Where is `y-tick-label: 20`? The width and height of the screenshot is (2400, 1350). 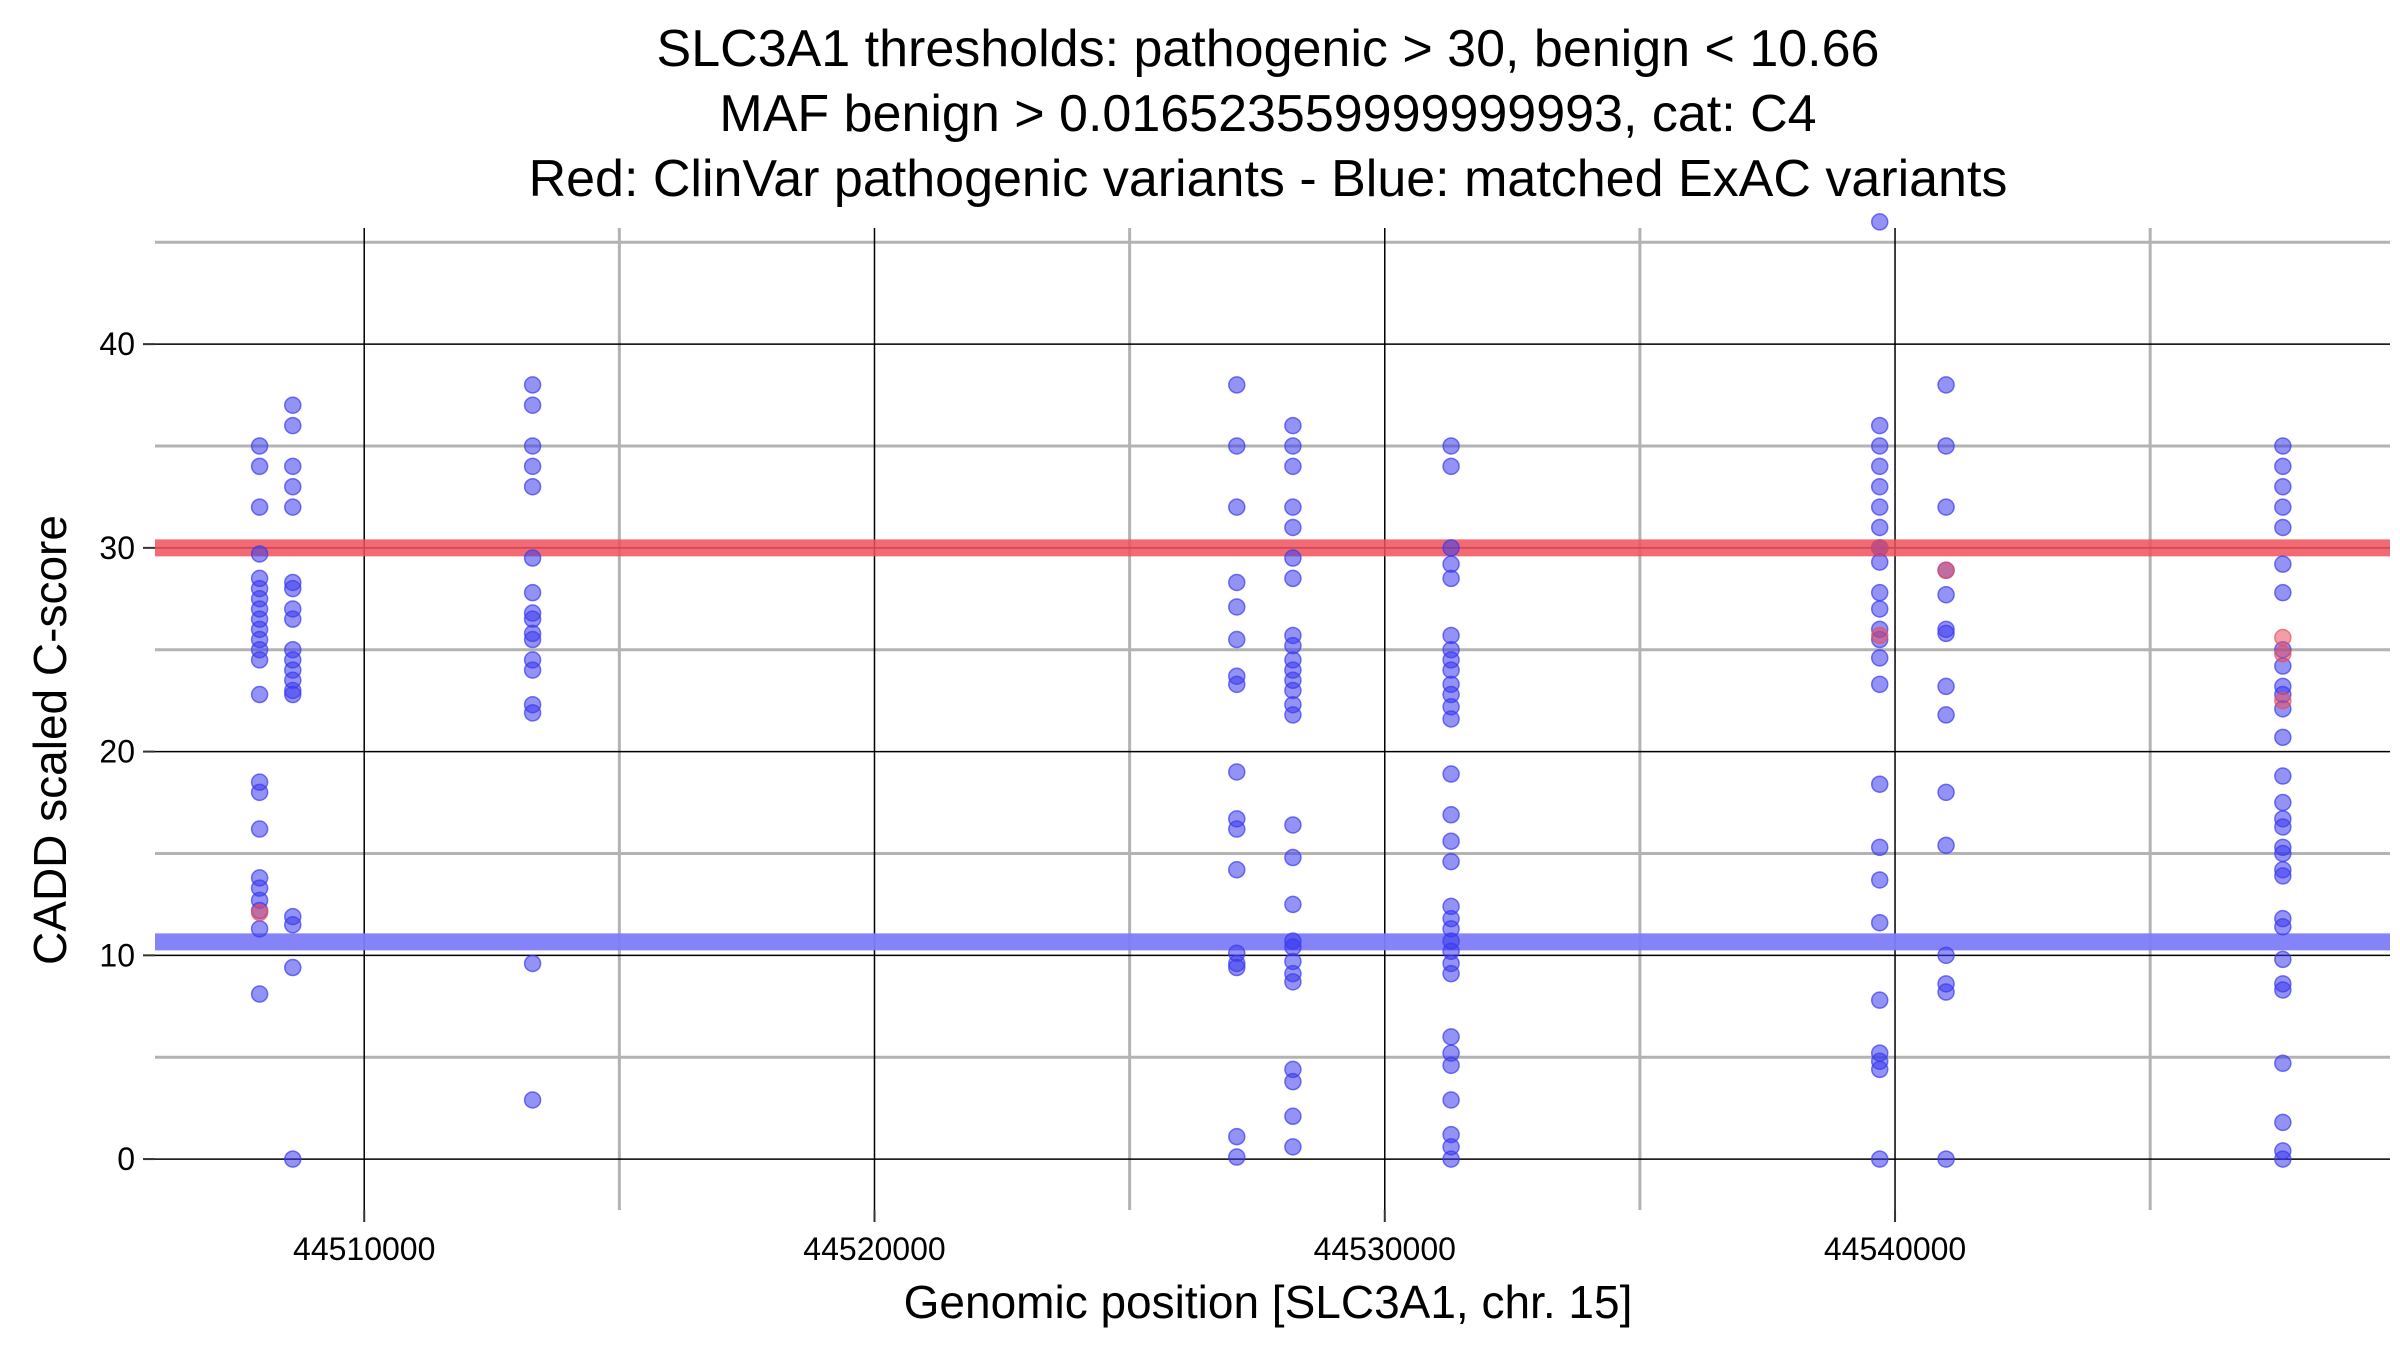
y-tick-label: 20 is located at coordinates (117, 752).